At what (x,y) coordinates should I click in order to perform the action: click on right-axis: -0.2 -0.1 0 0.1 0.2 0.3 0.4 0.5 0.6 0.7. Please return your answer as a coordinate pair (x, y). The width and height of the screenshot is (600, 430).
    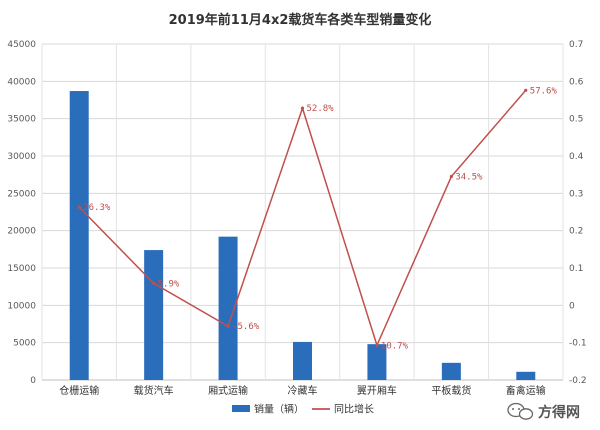
    Looking at the image, I should click on (578, 213).